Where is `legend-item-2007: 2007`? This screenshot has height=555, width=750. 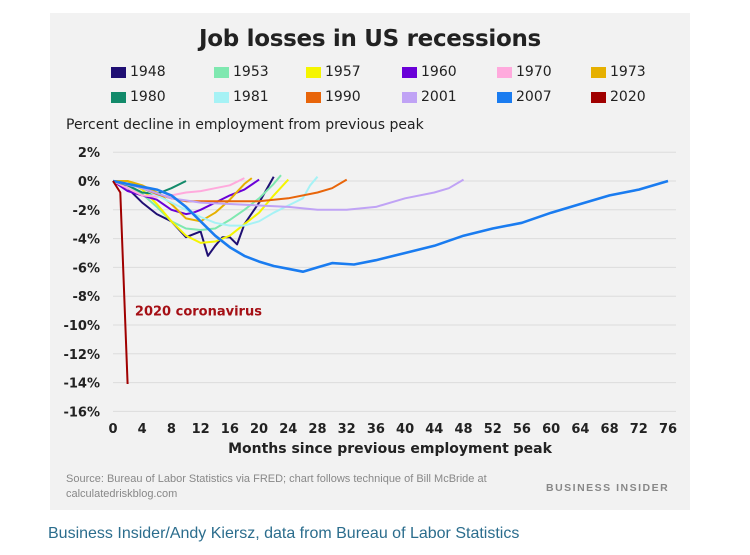 legend-item-2007: 2007 is located at coordinates (524, 97).